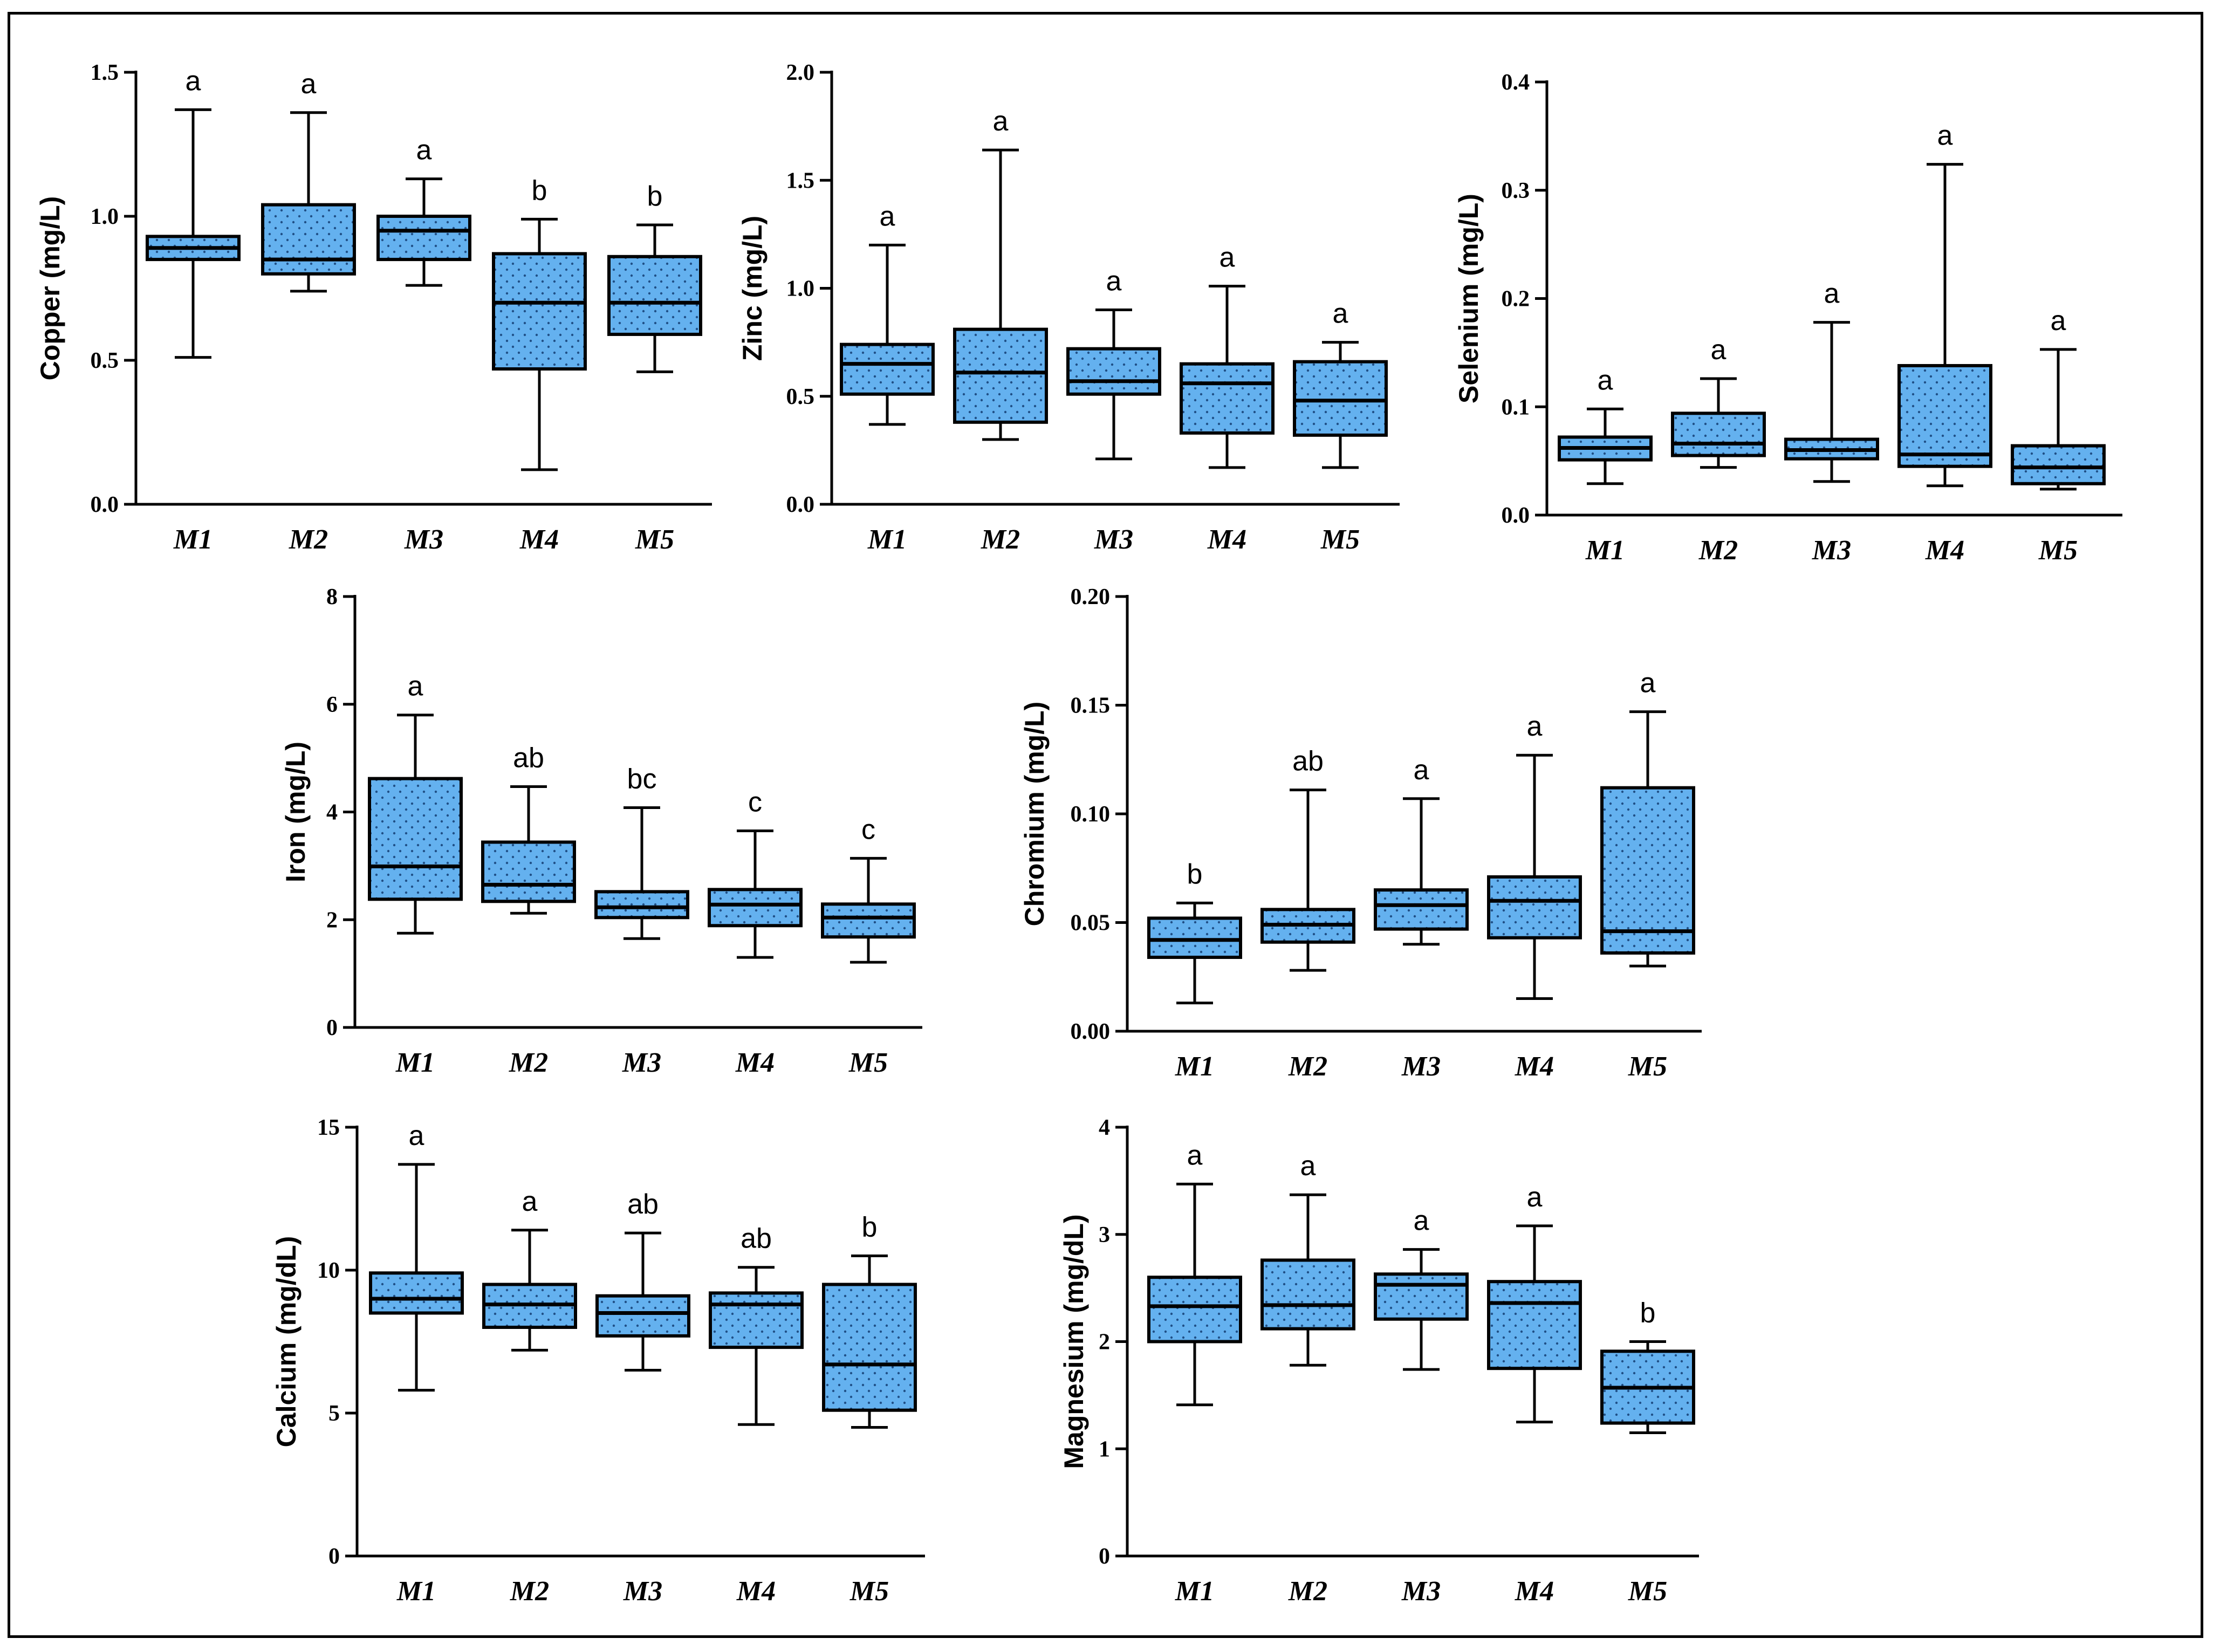  What do you see at coordinates (50, 288) in the screenshot?
I see `copper-y-axis-label: Copper (mg/L)` at bounding box center [50, 288].